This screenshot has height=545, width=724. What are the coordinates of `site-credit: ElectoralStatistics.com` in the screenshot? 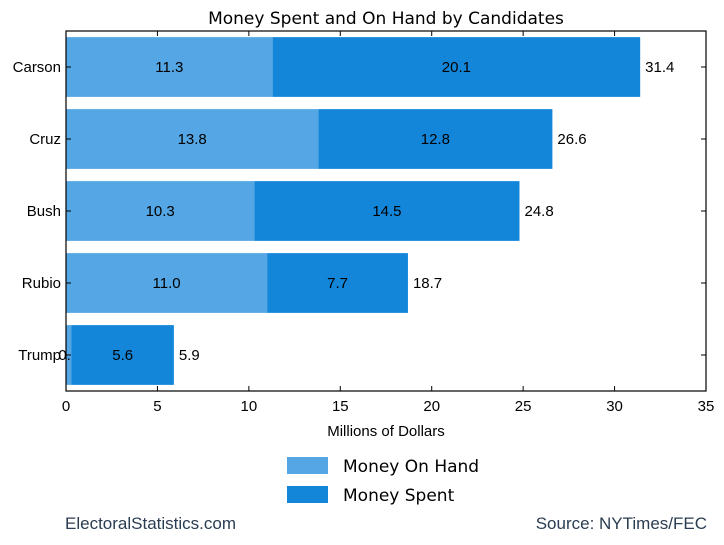 It's located at (150, 523).